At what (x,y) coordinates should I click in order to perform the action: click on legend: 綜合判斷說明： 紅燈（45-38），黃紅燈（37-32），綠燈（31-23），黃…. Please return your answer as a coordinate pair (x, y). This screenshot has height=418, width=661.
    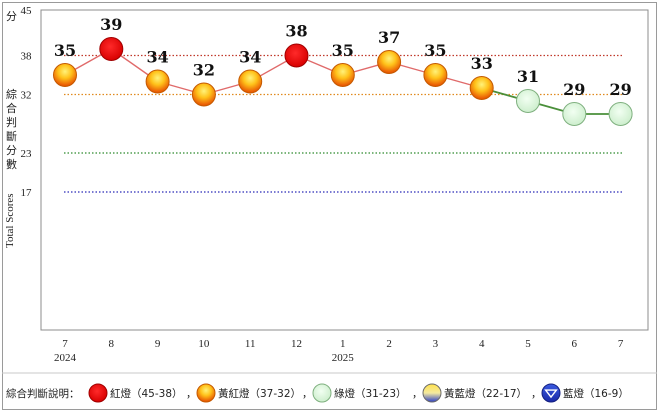
    Looking at the image, I should click on (317, 393).